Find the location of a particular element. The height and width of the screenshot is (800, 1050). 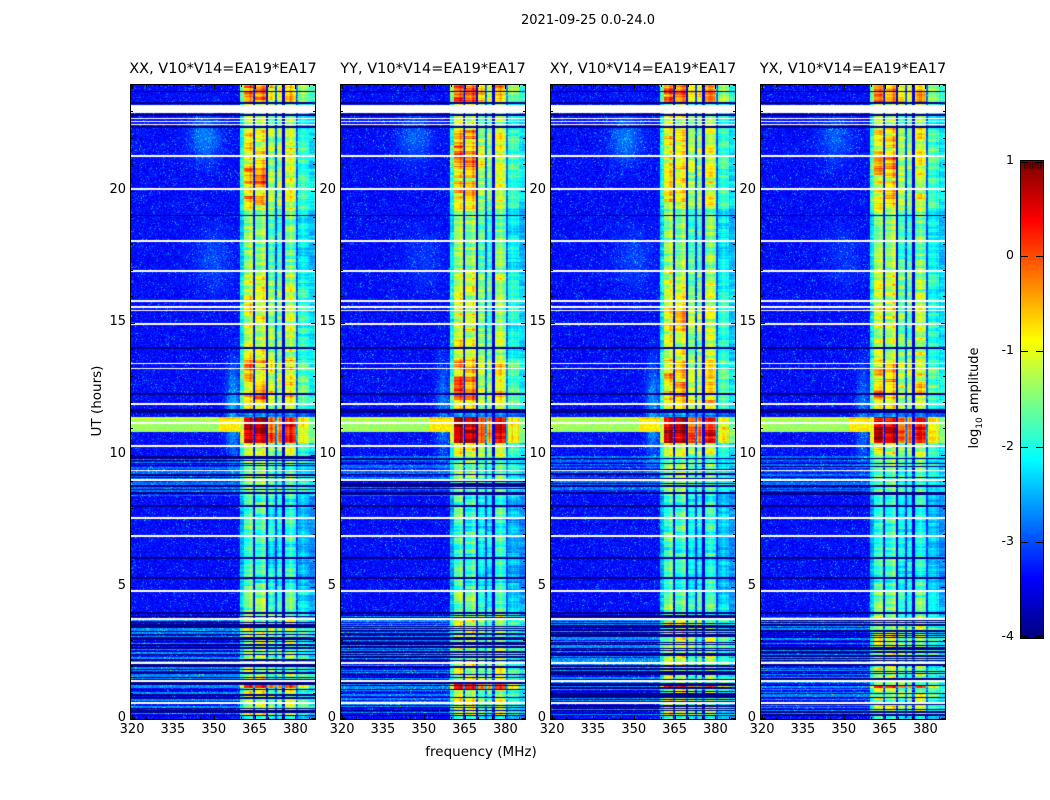

x-tick-label: 335 is located at coordinates (803, 729).